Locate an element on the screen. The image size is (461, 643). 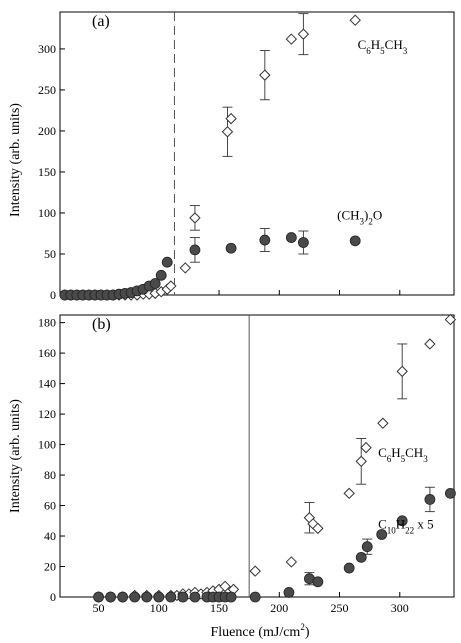
x-axis-label-main: Fluence (mJ/cm is located at coordinates (256, 632).